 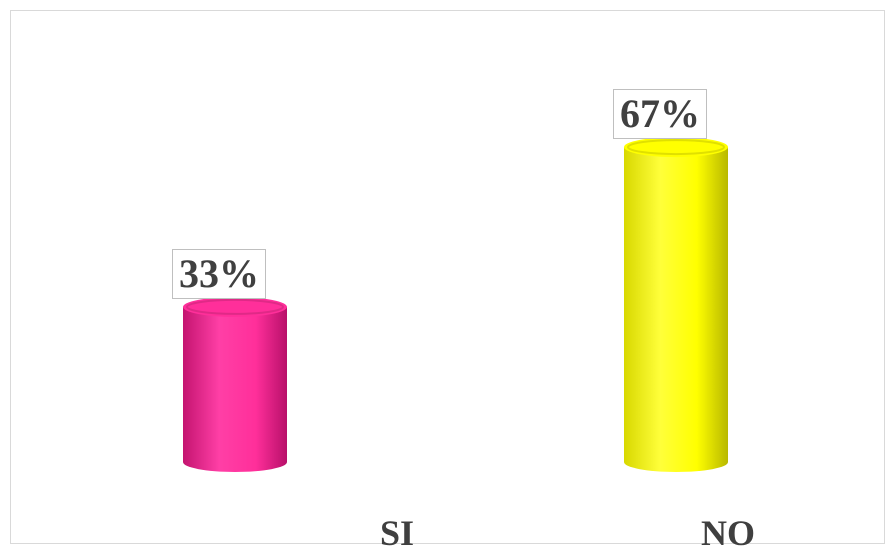 What do you see at coordinates (676, 309) in the screenshot?
I see `bar-no` at bounding box center [676, 309].